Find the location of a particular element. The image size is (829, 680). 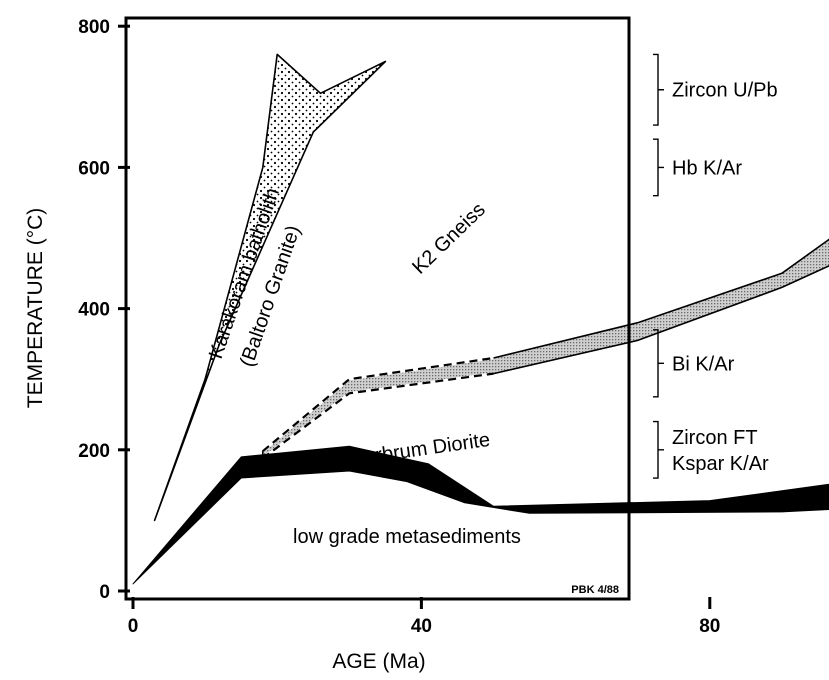

x-tick-label: 0 is located at coordinates (133, 626).